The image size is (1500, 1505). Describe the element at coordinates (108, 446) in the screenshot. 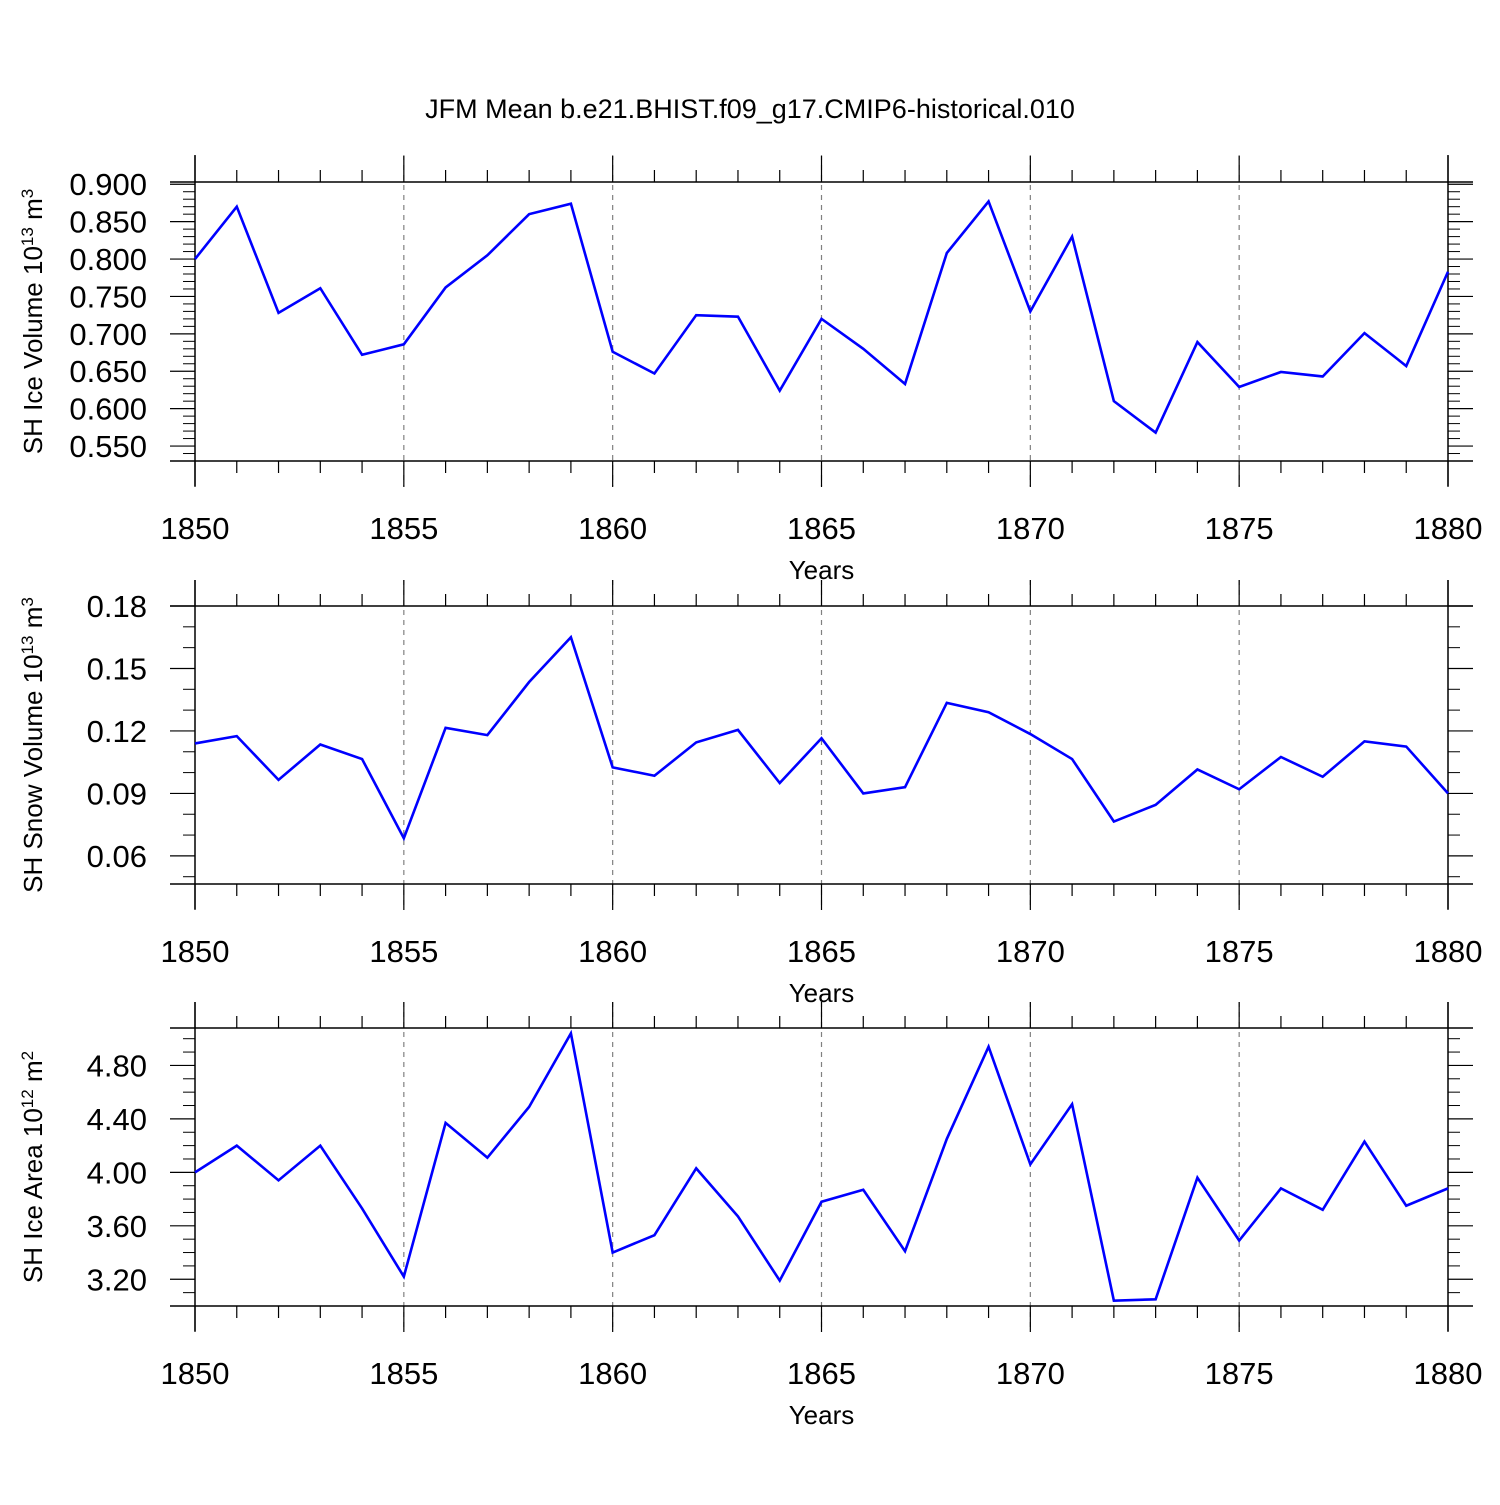

I see `y-tick-label: 0.550` at that location.